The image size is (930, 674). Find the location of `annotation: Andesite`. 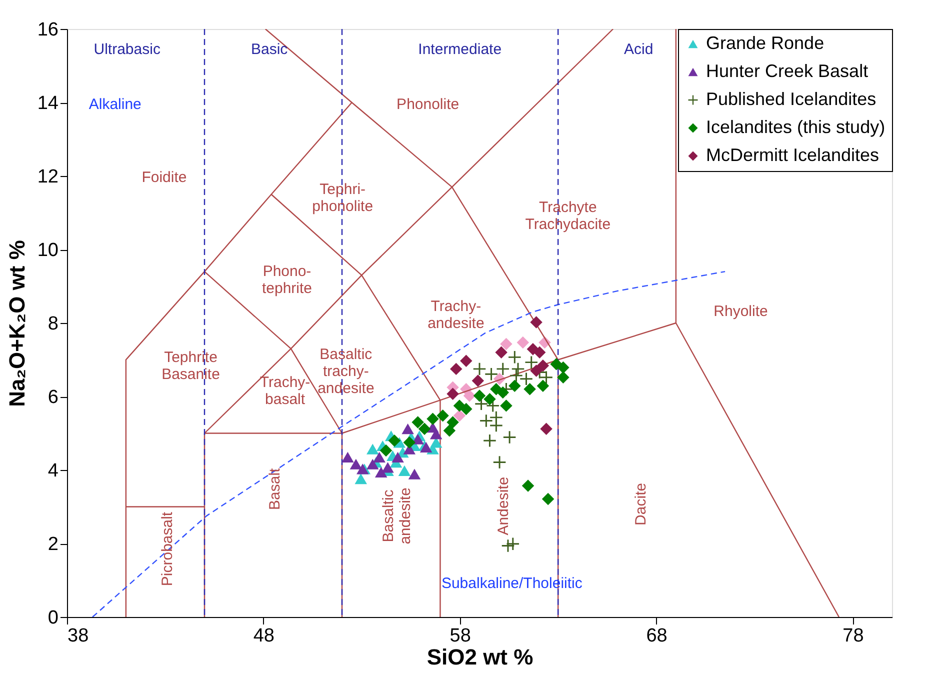

annotation: Andesite is located at coordinates (503, 506).